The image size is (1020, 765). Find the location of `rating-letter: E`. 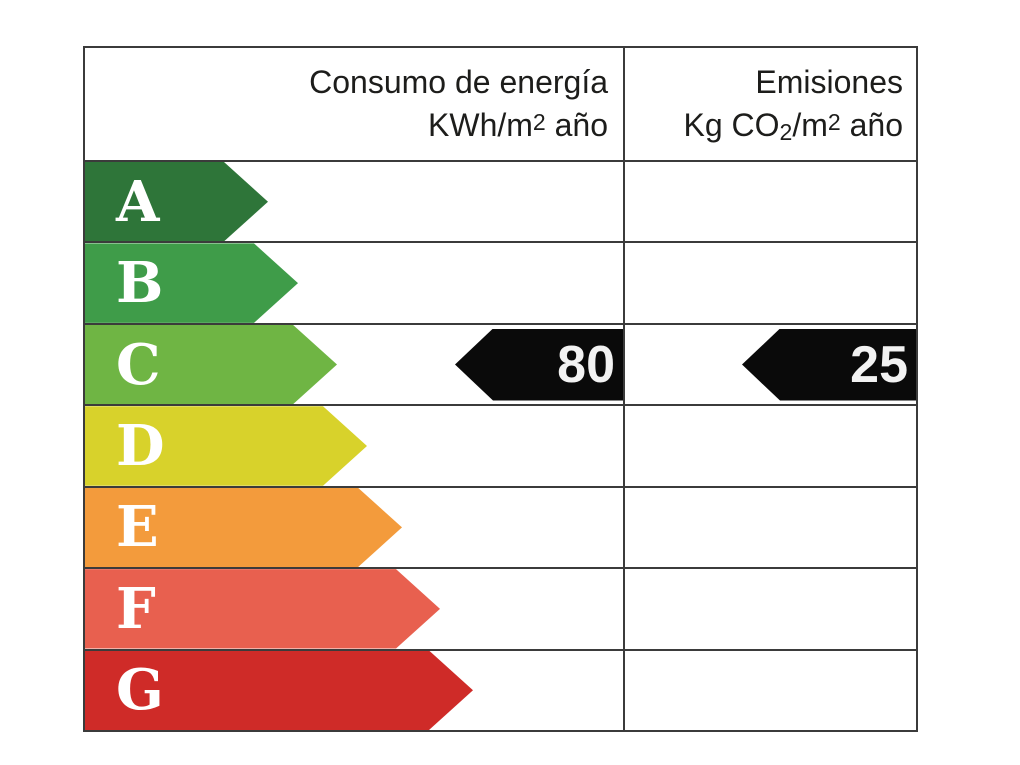

rating-letter: E is located at coordinates (137, 527).